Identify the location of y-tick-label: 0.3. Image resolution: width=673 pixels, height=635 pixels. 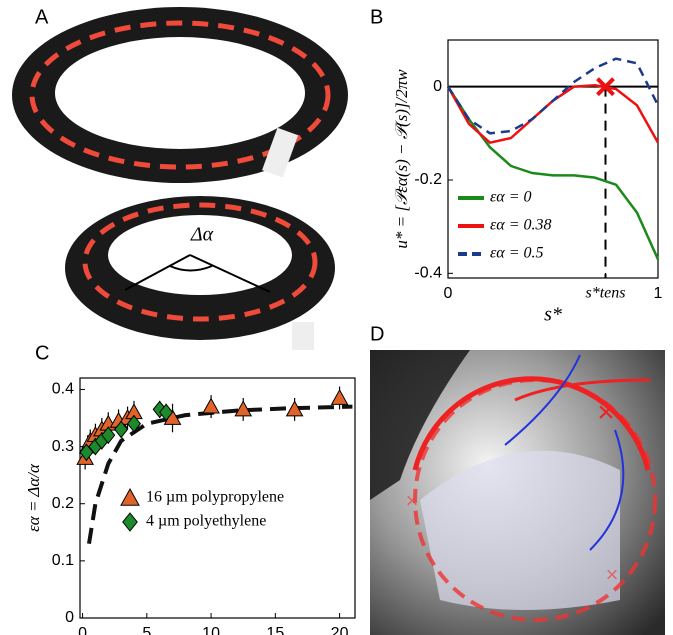
(63, 446).